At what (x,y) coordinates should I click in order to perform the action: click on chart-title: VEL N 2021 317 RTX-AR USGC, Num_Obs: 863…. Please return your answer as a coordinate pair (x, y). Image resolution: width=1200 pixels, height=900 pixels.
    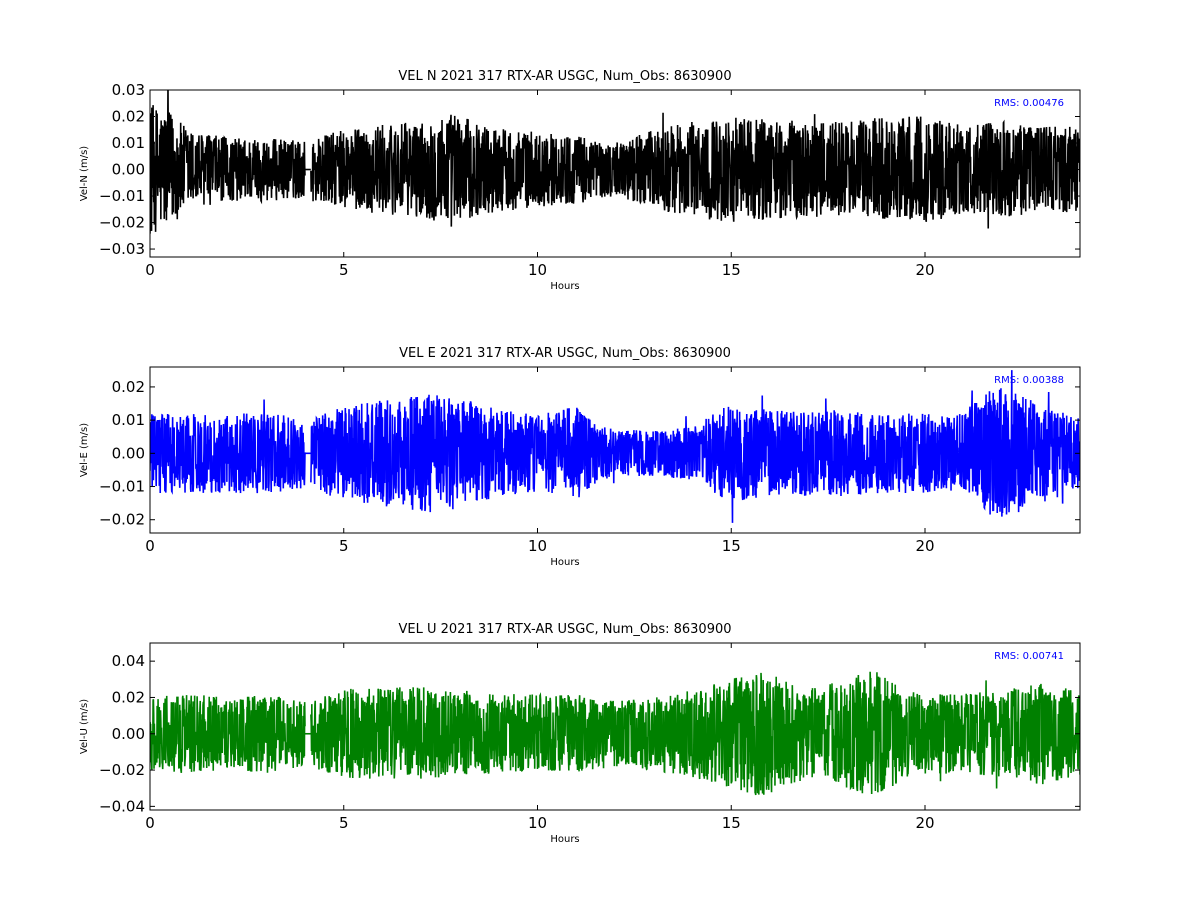
    Looking at the image, I should click on (564, 76).